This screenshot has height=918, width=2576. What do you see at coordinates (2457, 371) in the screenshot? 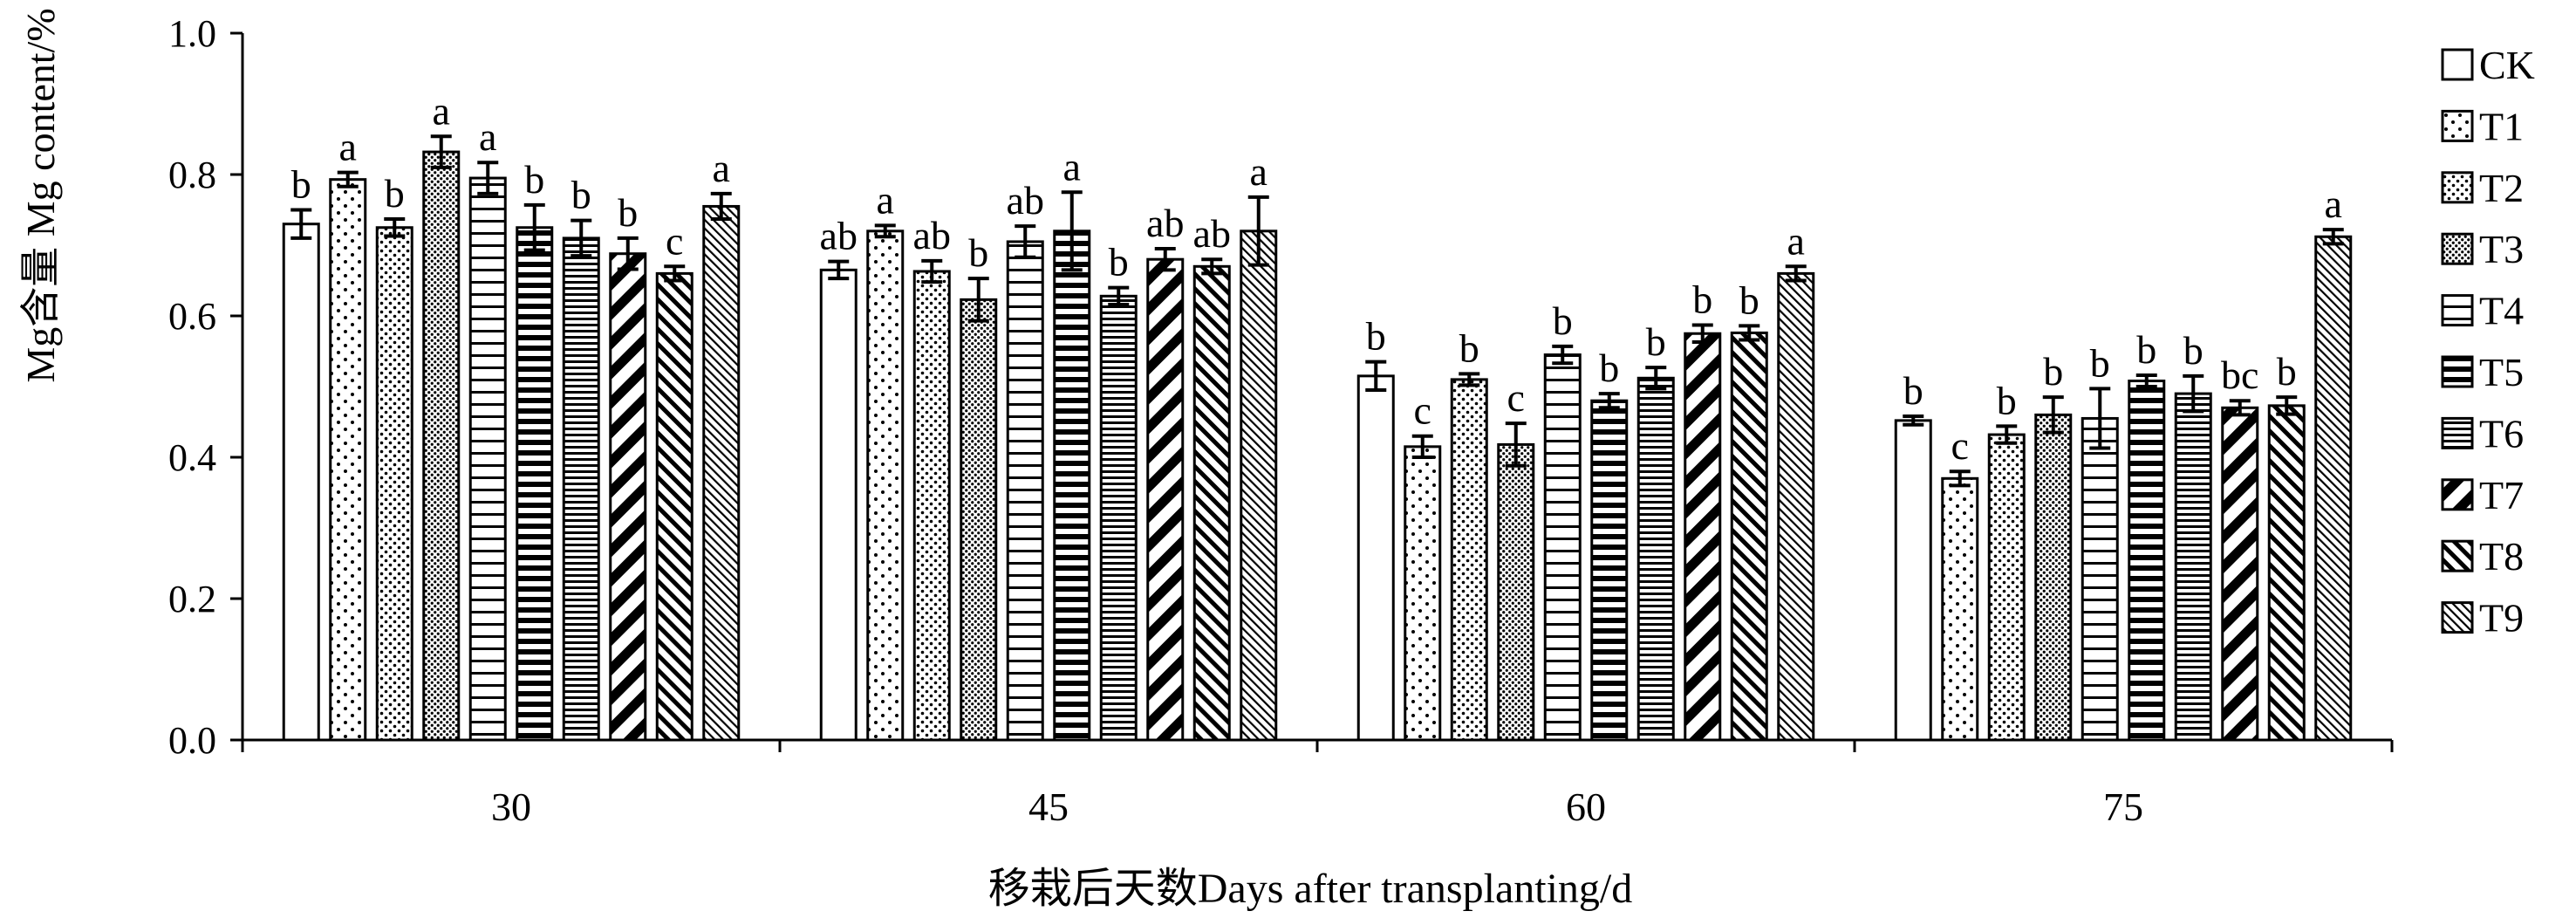
I see `legend-swatch-T5` at bounding box center [2457, 371].